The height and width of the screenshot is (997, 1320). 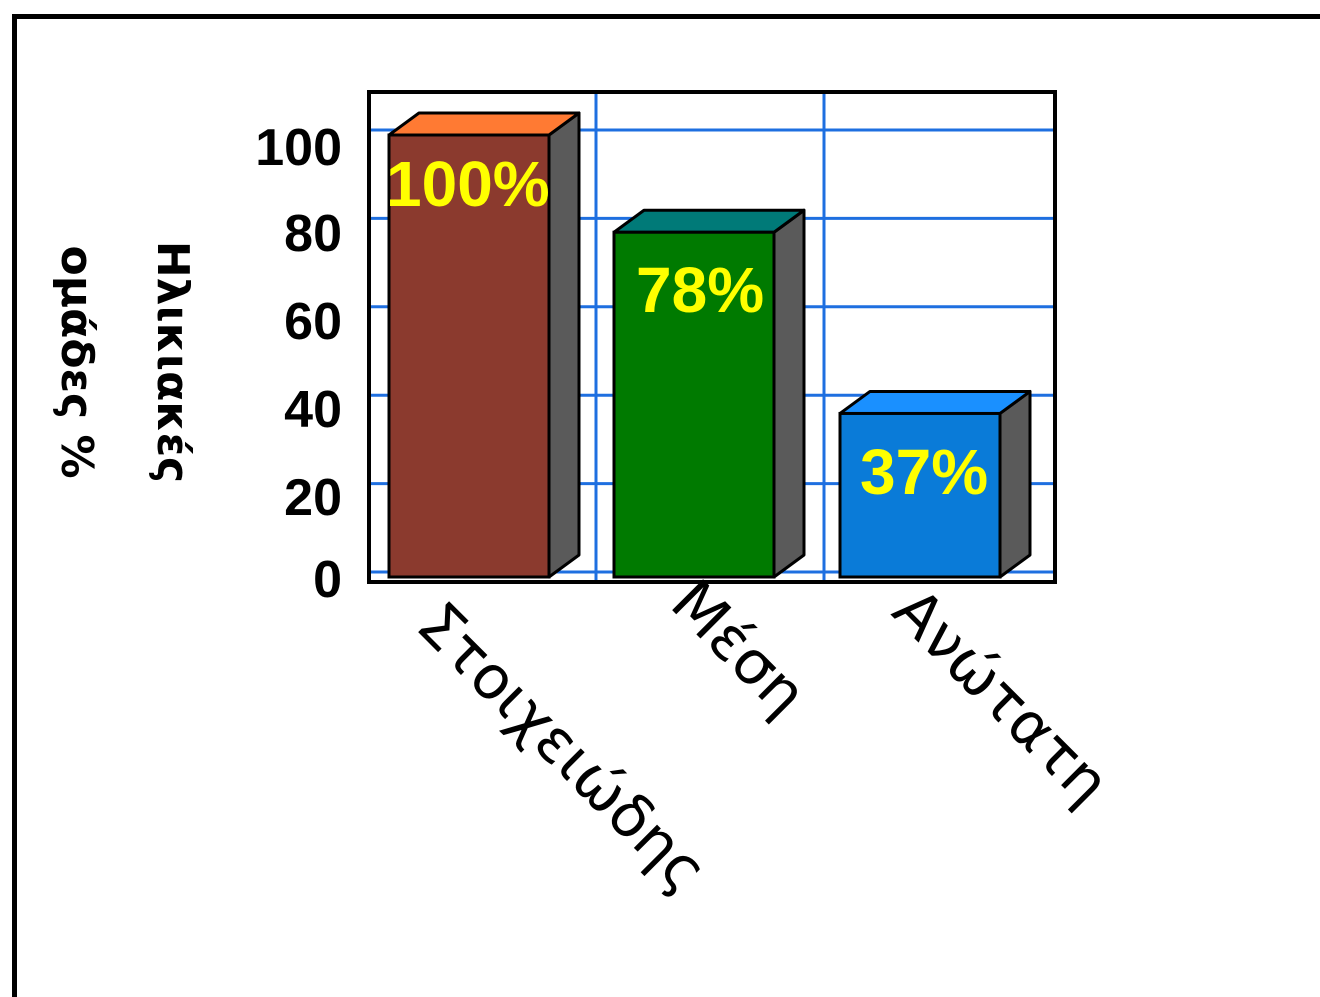 What do you see at coordinates (738, 648) in the screenshot?
I see `x-category-label: Μέση` at bounding box center [738, 648].